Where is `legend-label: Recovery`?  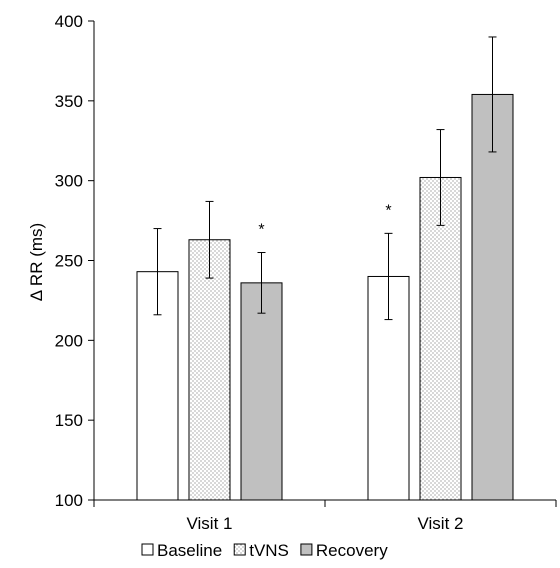
legend-label: Recovery is located at coordinates (352, 550).